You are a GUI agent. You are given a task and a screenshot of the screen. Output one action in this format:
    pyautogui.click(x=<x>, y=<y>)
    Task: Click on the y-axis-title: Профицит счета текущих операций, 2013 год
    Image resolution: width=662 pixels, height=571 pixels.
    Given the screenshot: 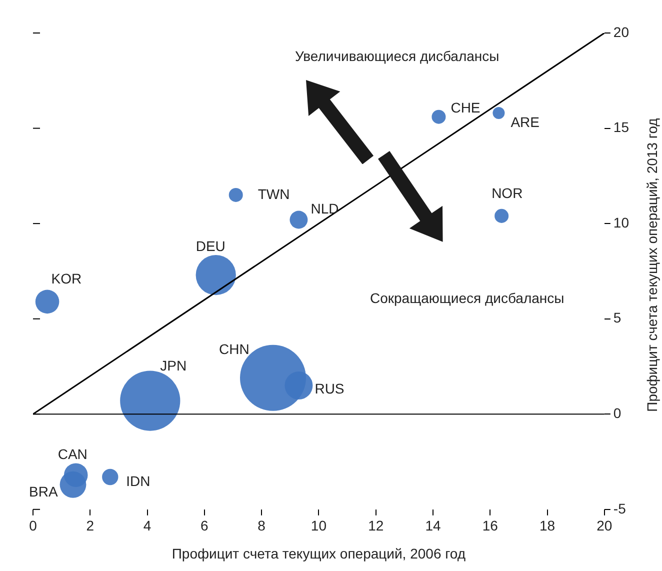 What is the action you would take?
    pyautogui.click(x=652, y=265)
    